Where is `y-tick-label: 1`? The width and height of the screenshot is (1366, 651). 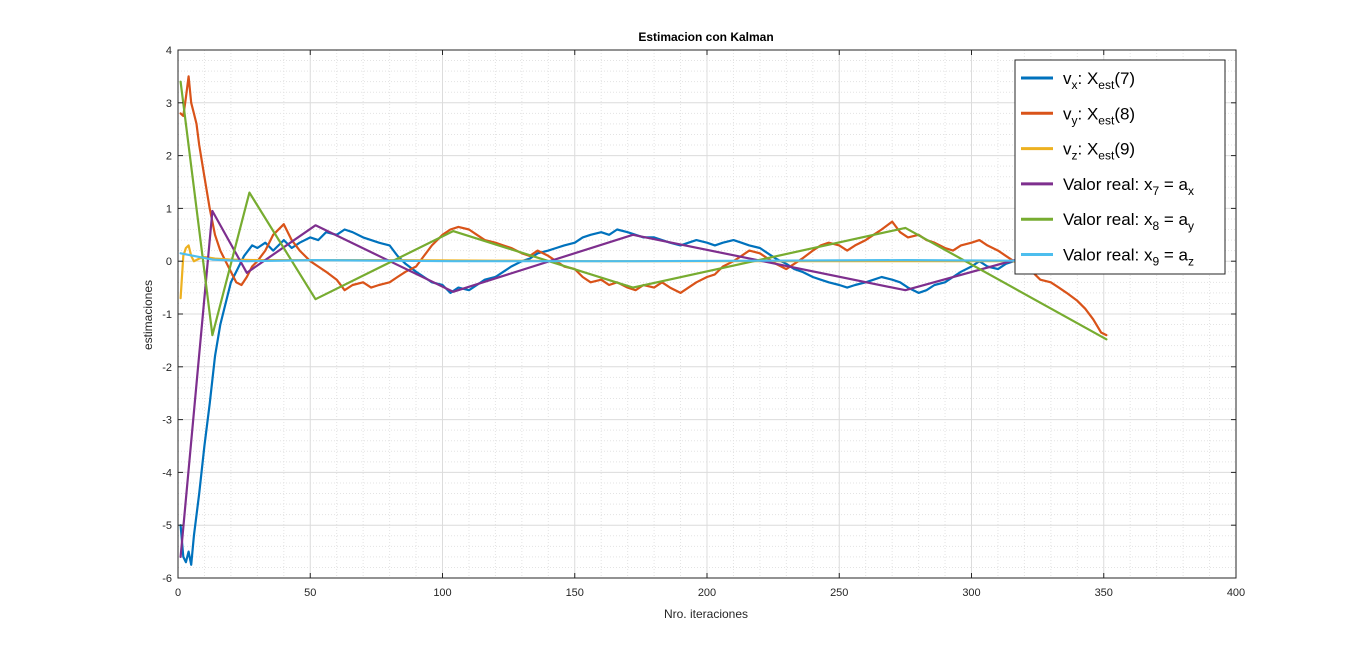 y-tick-label: 1 is located at coordinates (169, 209).